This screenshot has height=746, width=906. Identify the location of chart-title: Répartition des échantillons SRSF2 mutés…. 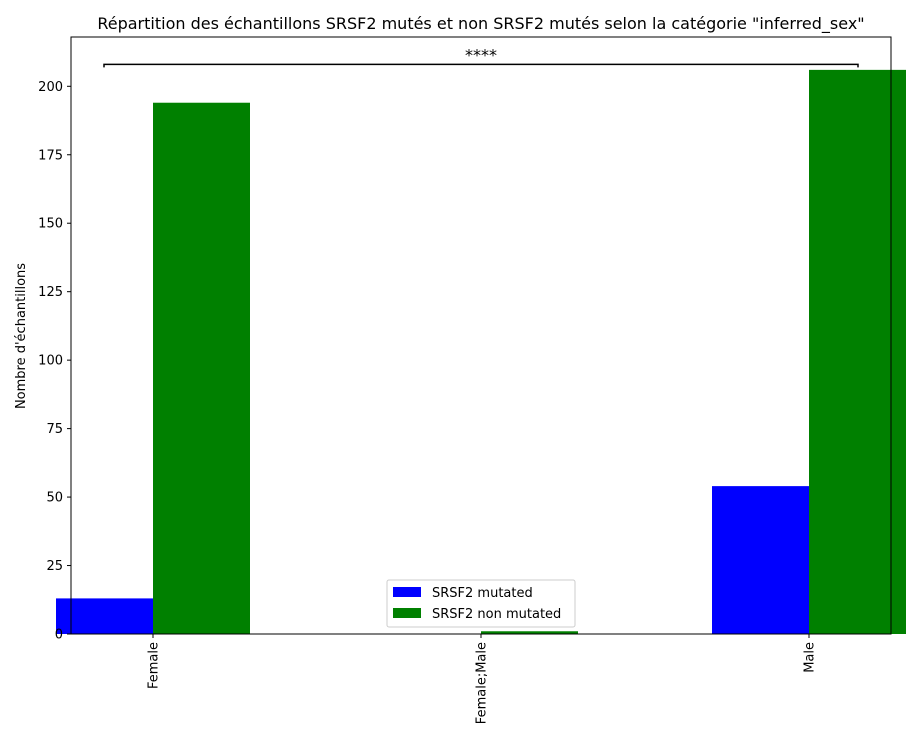
(480, 24).